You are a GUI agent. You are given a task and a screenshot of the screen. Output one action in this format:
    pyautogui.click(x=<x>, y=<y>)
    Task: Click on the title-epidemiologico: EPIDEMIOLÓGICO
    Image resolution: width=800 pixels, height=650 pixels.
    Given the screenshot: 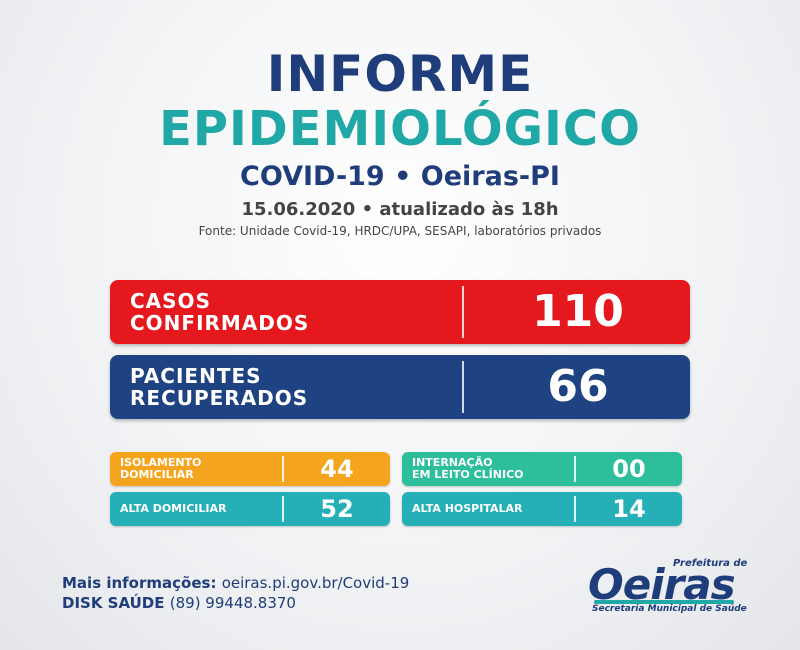 What is the action you would take?
    pyautogui.click(x=400, y=129)
    